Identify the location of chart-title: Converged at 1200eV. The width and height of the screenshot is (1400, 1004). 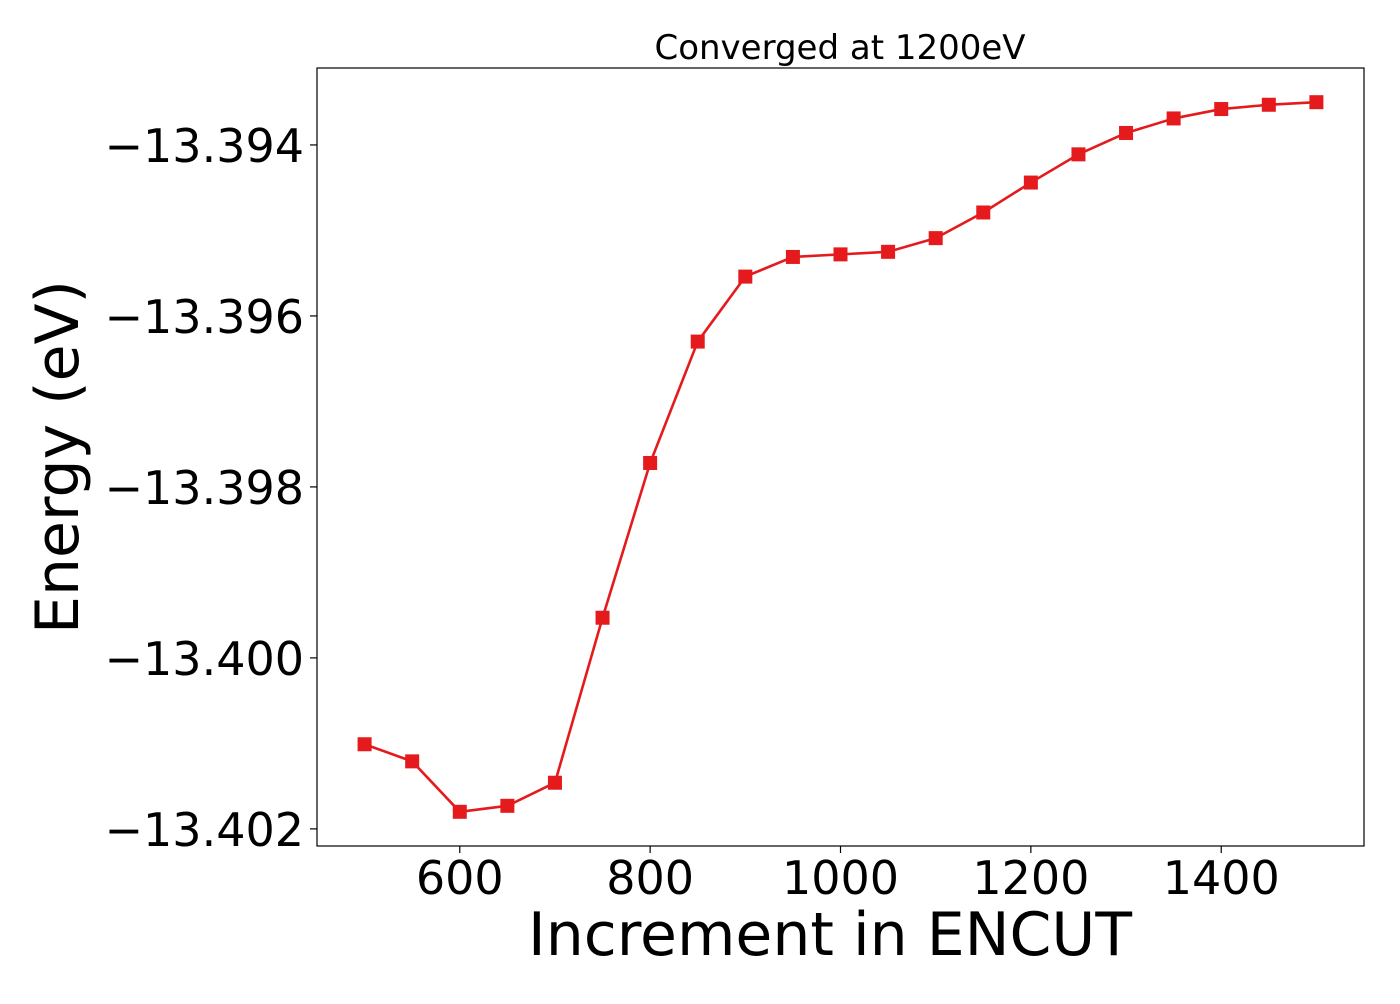
(839, 48).